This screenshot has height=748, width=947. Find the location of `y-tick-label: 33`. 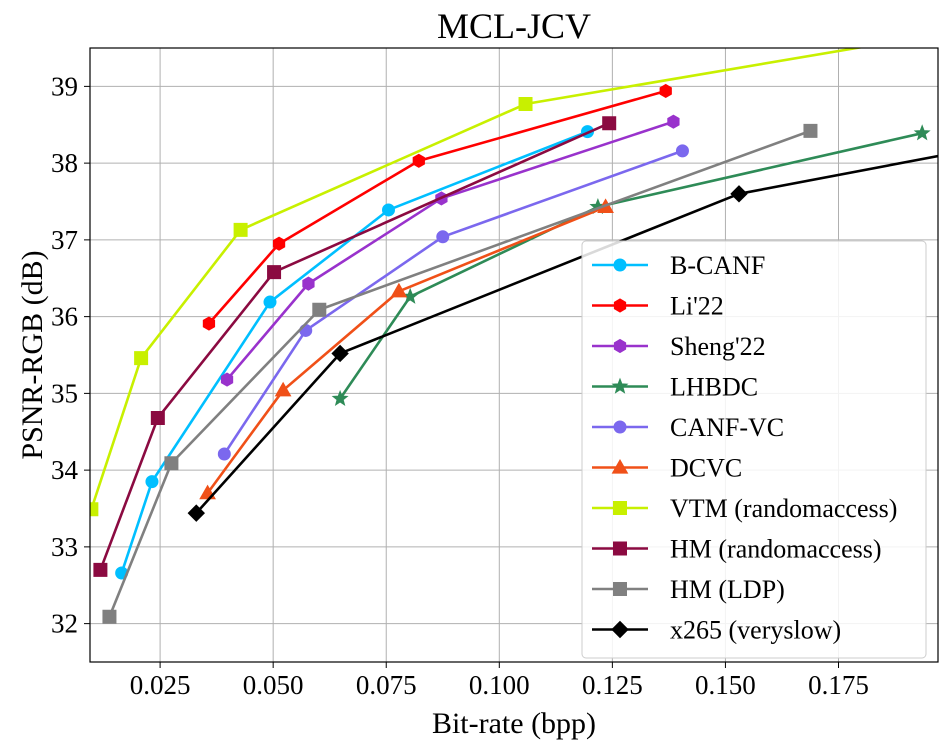

y-tick-label: 33 is located at coordinates (64, 547).